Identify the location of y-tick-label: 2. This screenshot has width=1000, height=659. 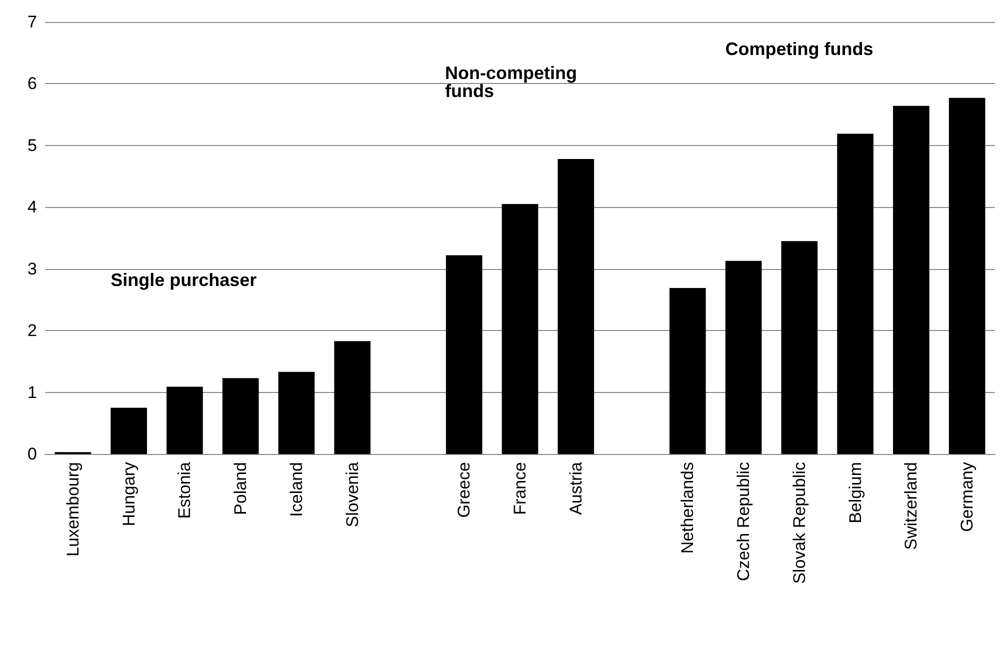
(32, 330).